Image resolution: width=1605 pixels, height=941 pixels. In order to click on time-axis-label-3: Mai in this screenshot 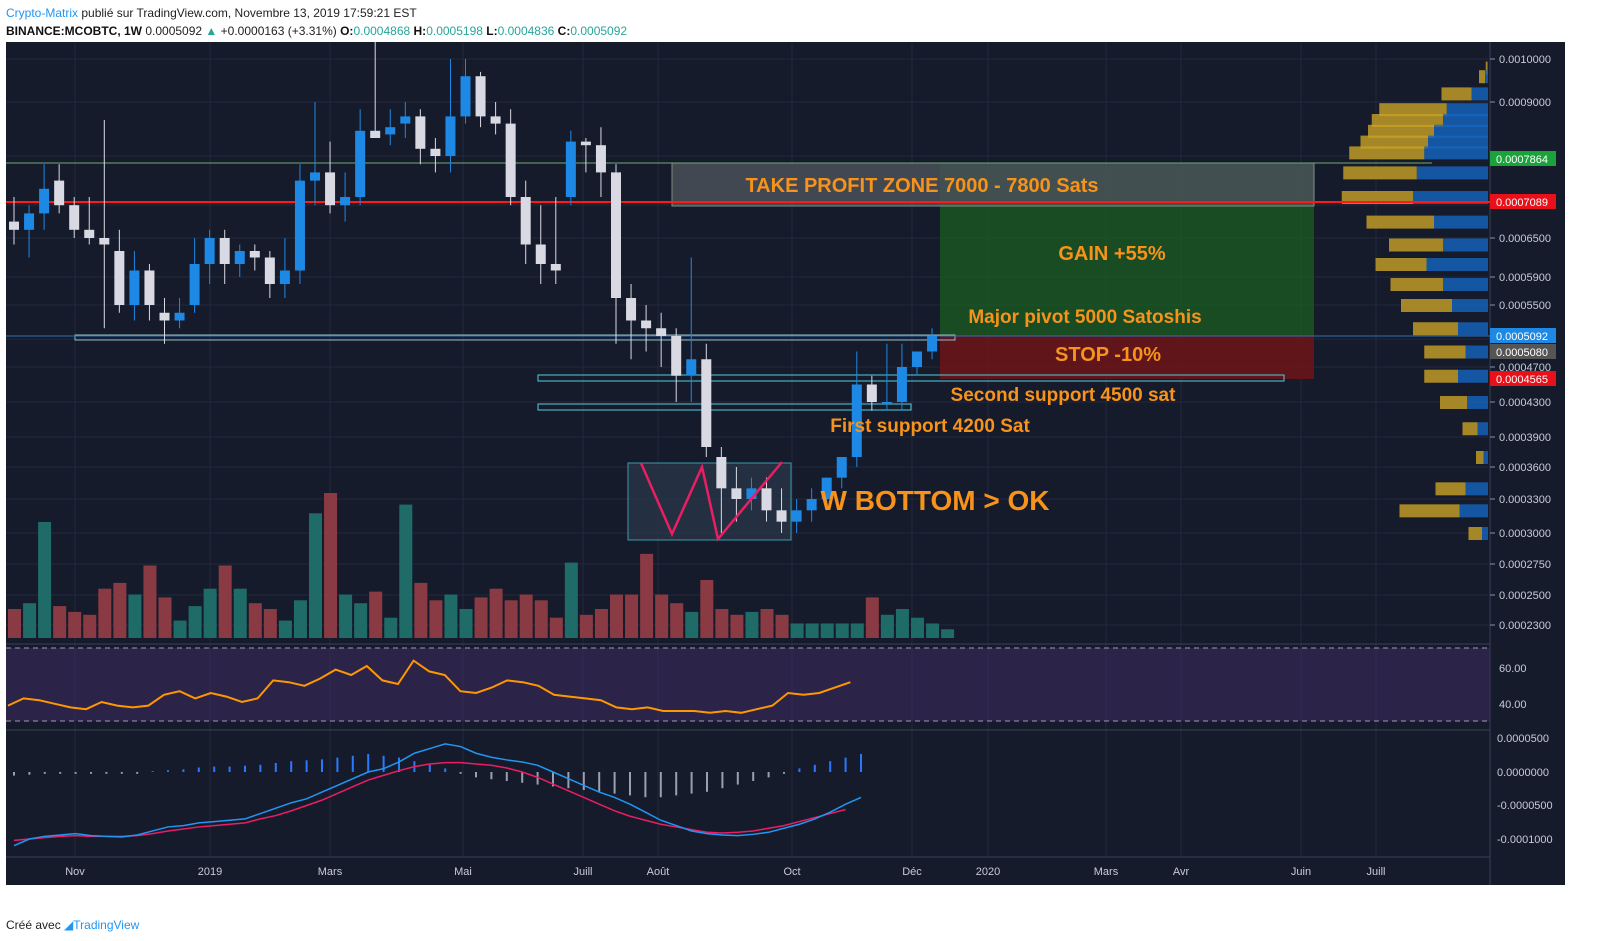, I will do `click(463, 872)`.